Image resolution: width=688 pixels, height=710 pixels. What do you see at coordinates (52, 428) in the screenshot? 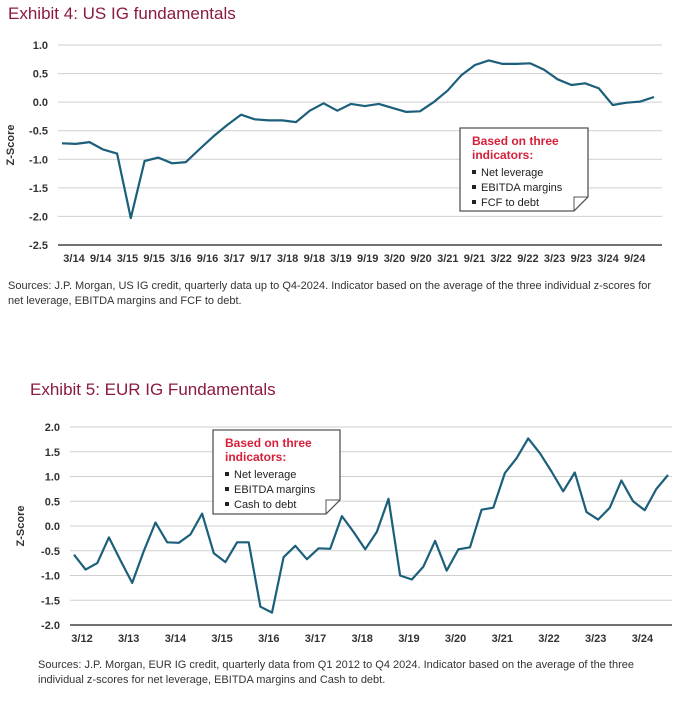
I see `y-tick-label: 2.0` at bounding box center [52, 428].